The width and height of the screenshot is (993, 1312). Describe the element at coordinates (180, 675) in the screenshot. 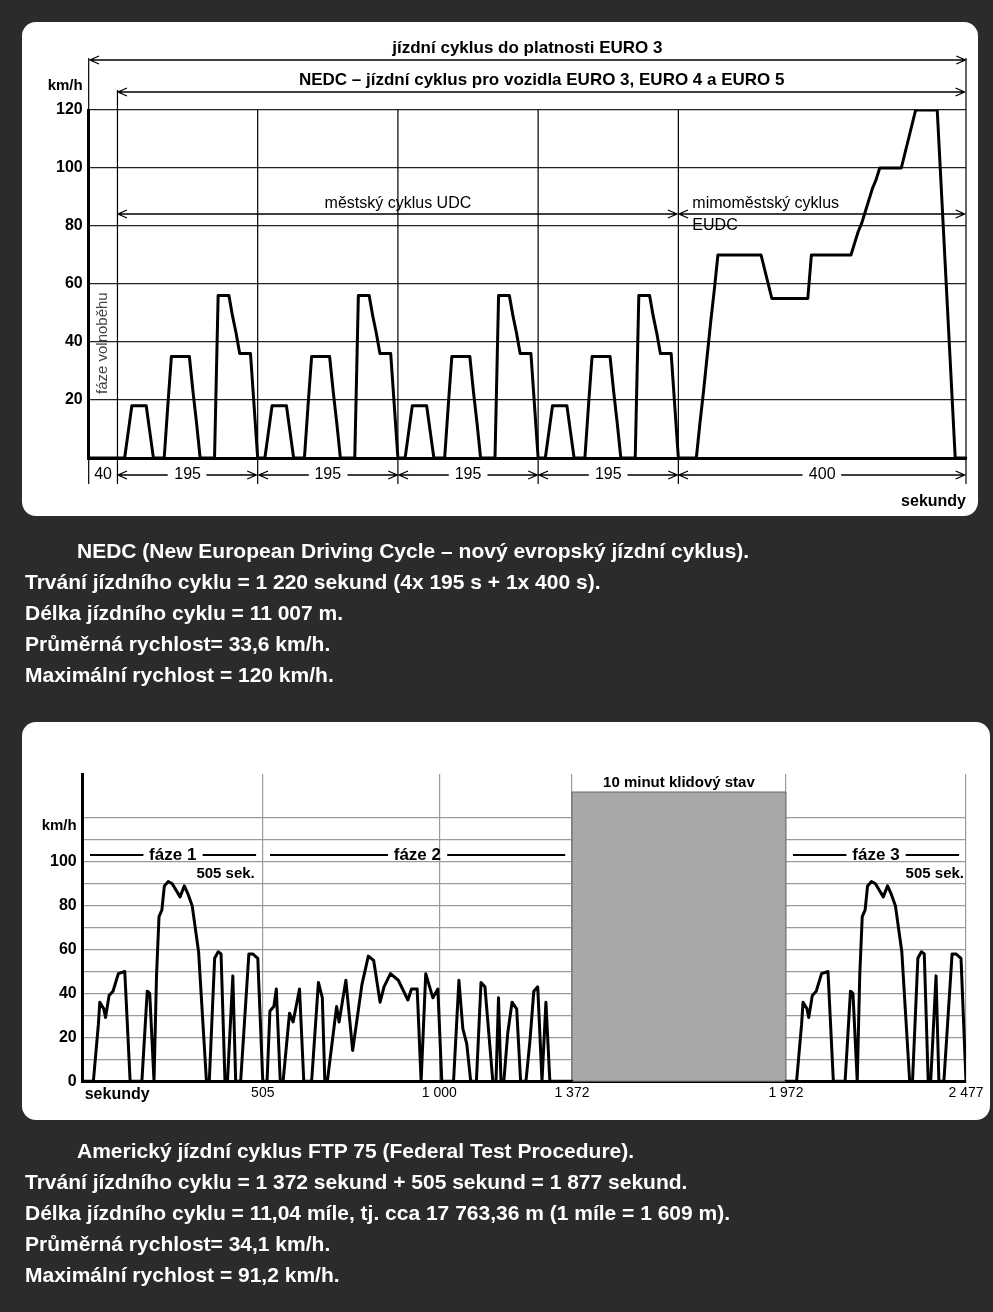

I see `text: Maximální rychlost = 120 km/h.` at that location.